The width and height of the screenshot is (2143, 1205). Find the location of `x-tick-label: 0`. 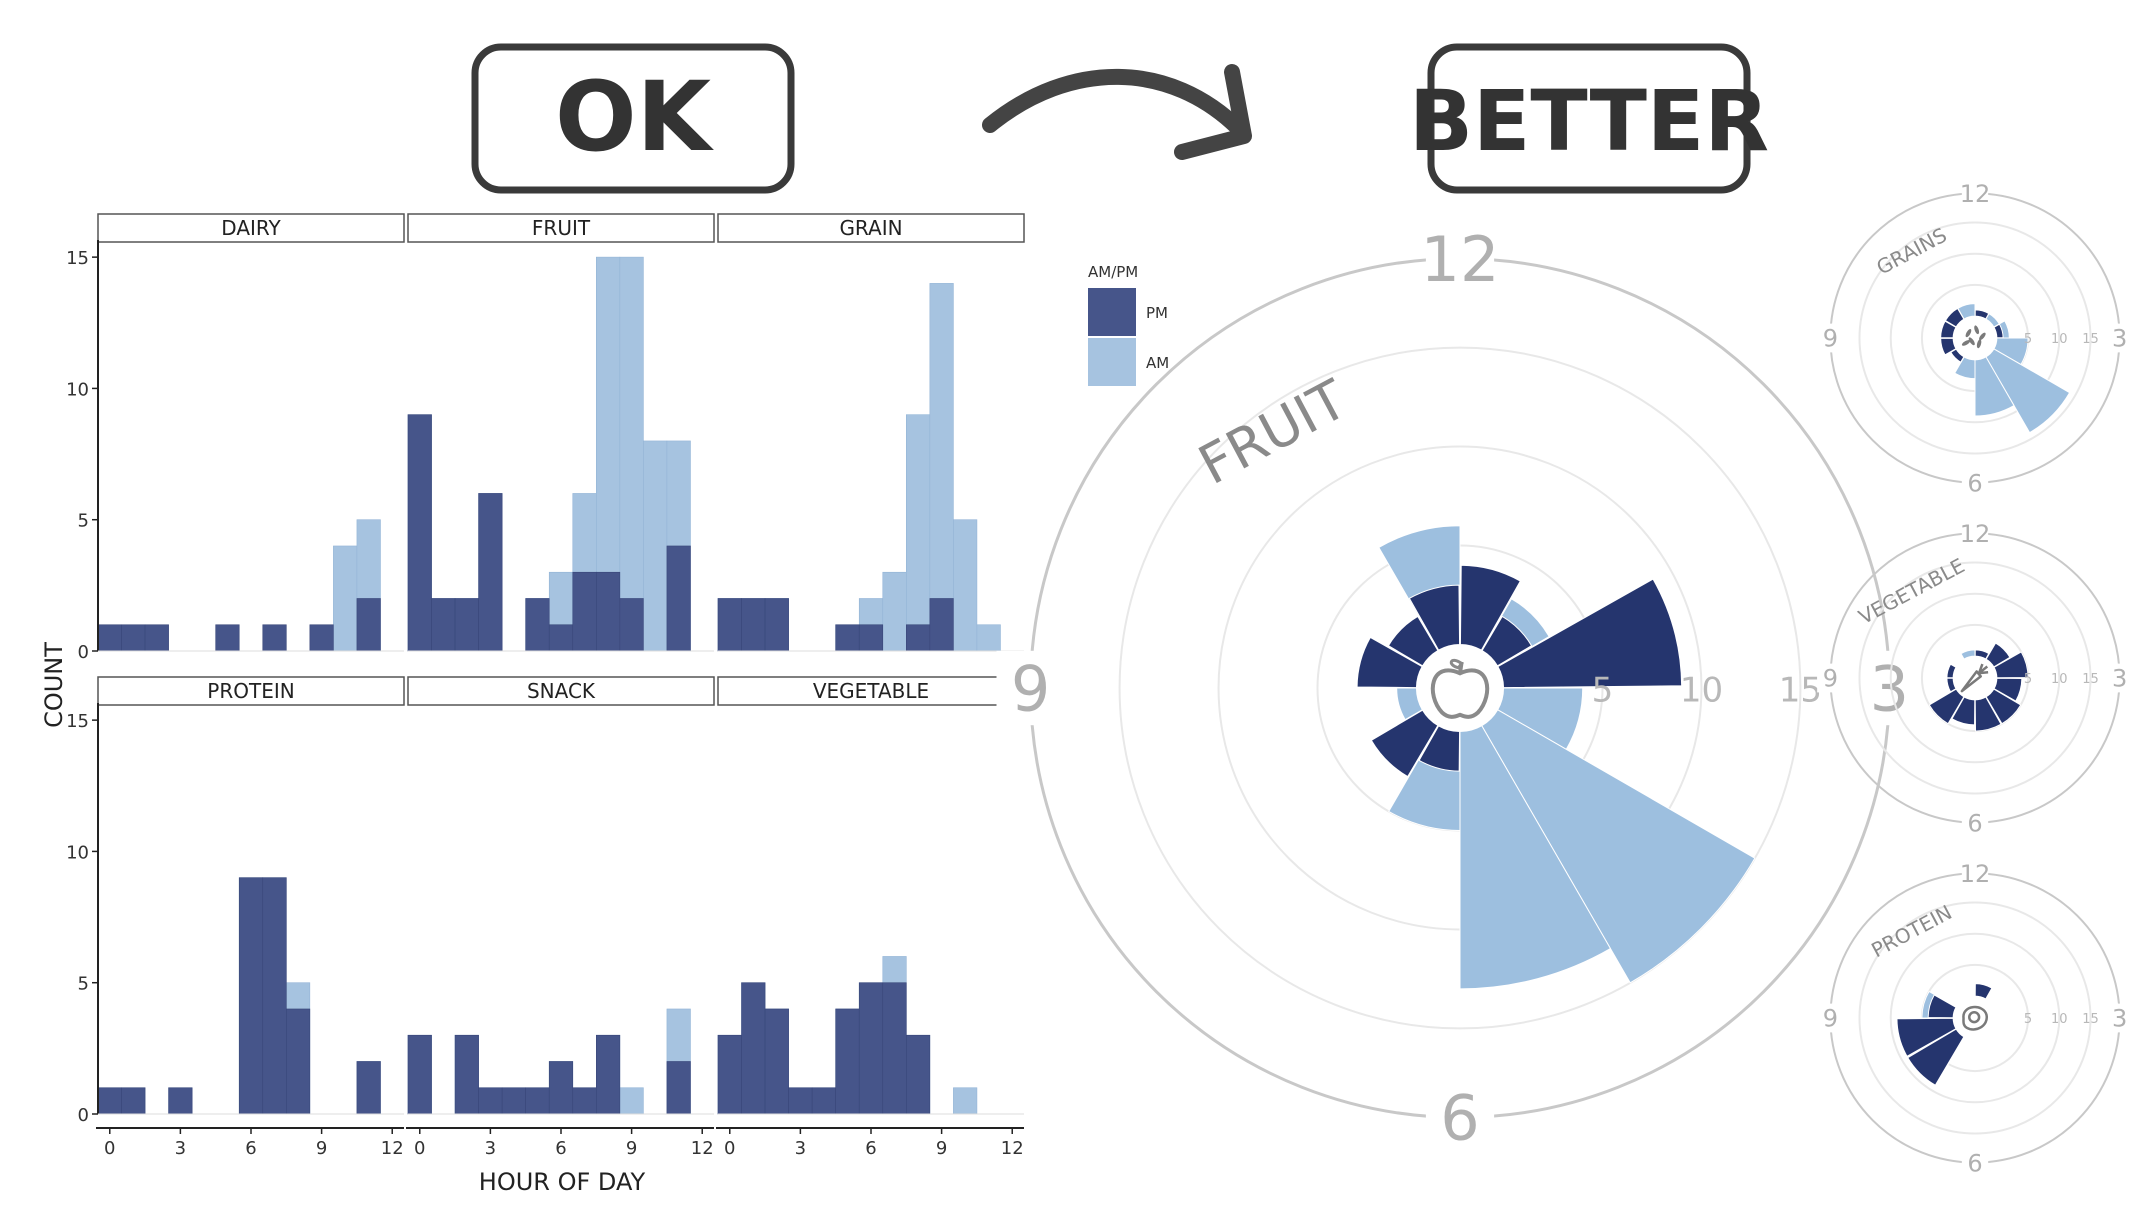

x-tick-label: 0 is located at coordinates (419, 1148).